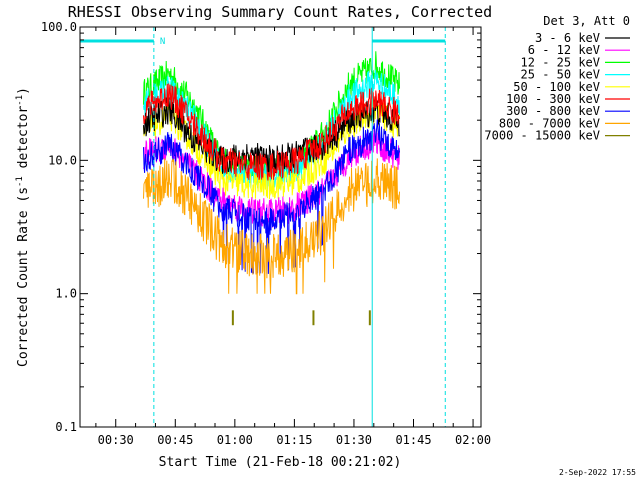 This screenshot has width=640, height=480. What do you see at coordinates (354, 440) in the screenshot?
I see `x-tick-label: 01:30` at bounding box center [354, 440].